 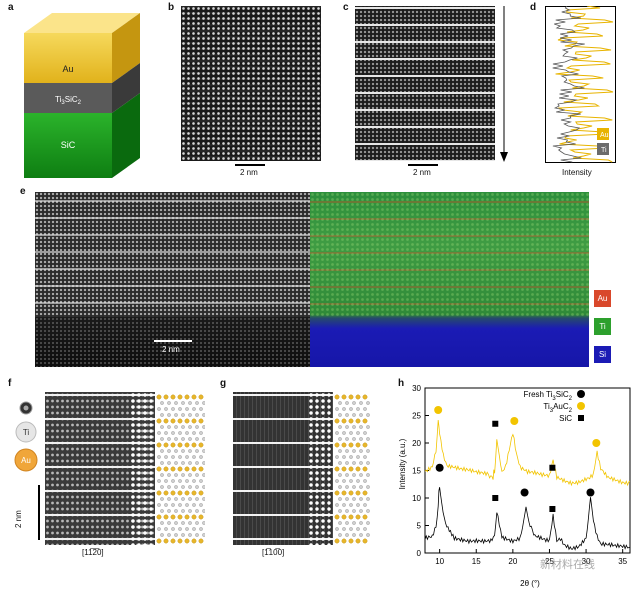 What do you see at coordinates (577, 172) in the screenshot?
I see `intensity-label-d: Intensity` at bounding box center [577, 172].